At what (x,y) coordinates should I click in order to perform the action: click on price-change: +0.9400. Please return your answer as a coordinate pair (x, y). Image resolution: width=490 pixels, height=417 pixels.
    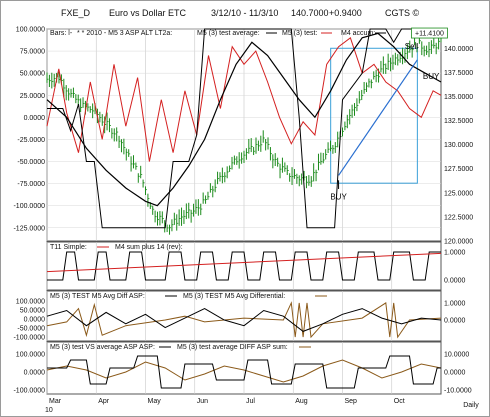
    Looking at the image, I should click on (345, 13).